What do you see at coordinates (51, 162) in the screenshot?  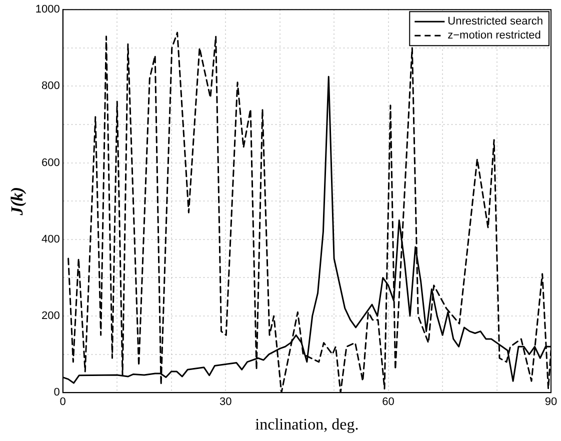 I see `y-tick-label: 600` at bounding box center [51, 162].